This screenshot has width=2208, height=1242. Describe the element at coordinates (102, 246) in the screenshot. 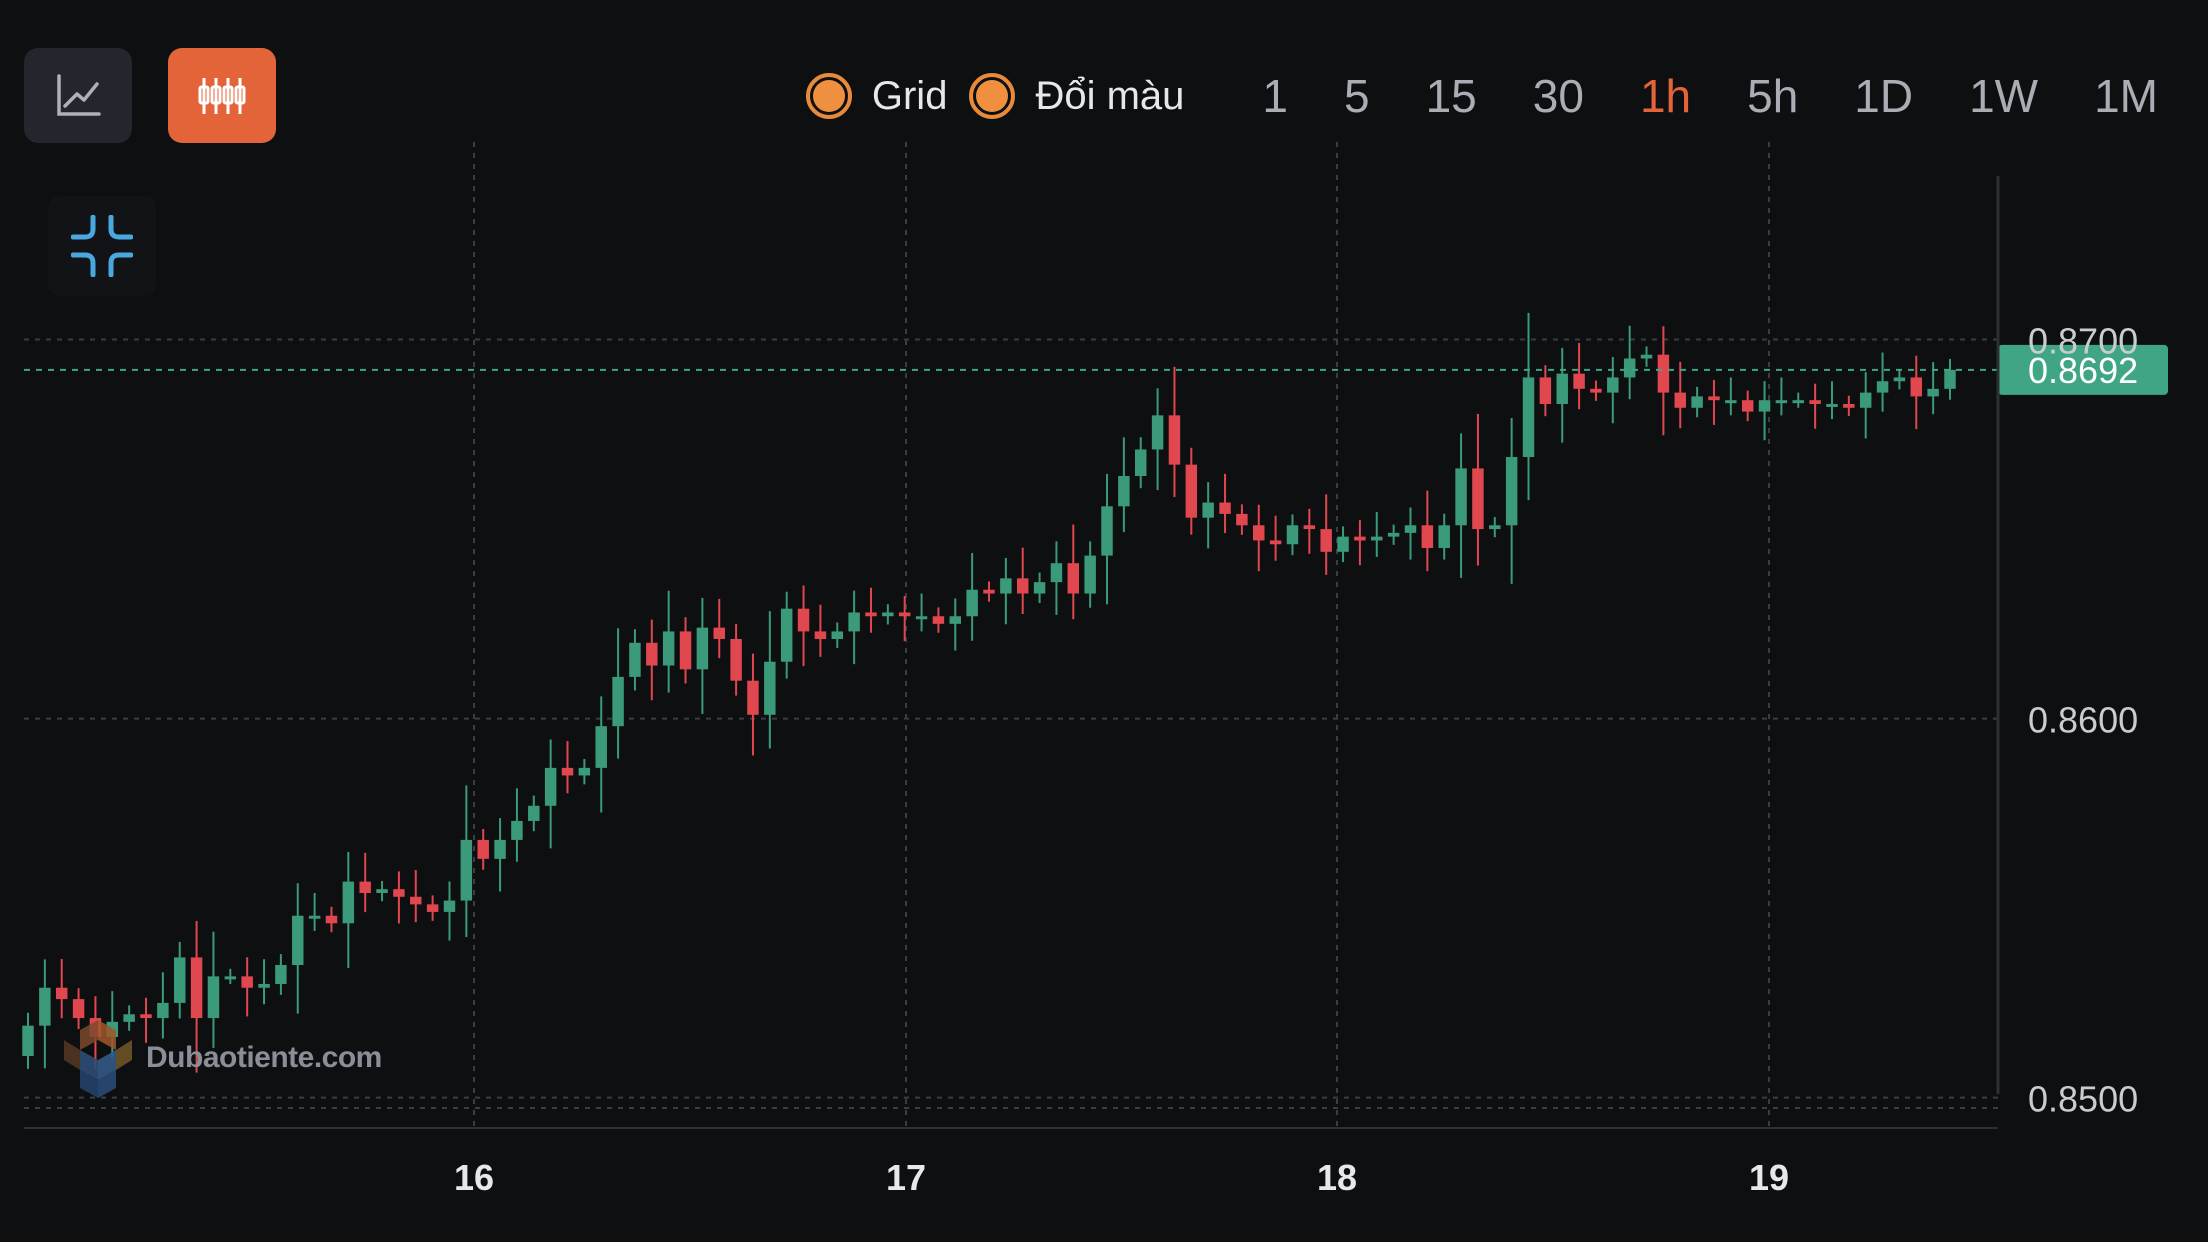

I see `collapse-chart-button` at that location.